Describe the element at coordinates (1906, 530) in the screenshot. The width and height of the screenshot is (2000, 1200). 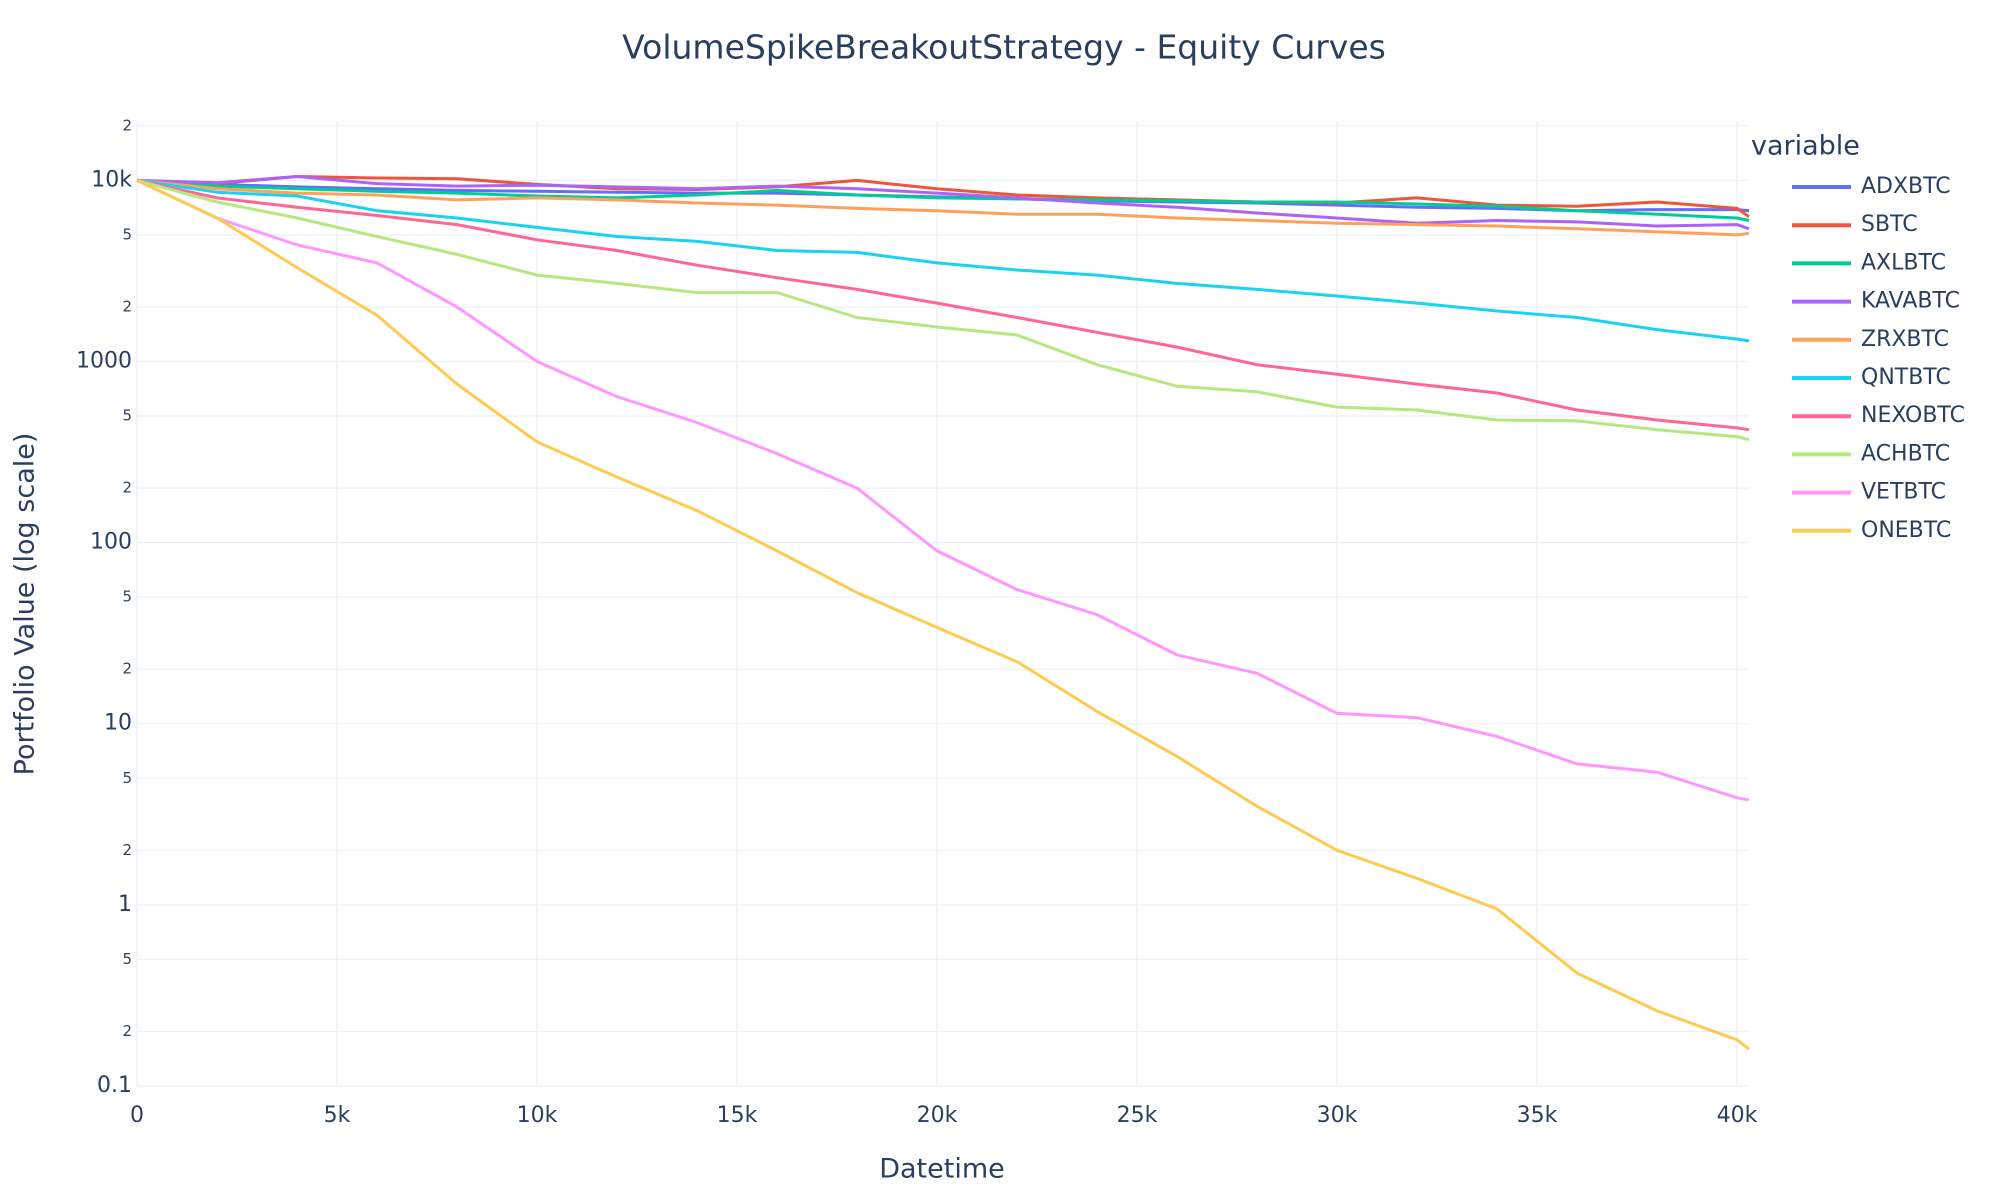
I see `legend-label: ONEBTC` at that location.